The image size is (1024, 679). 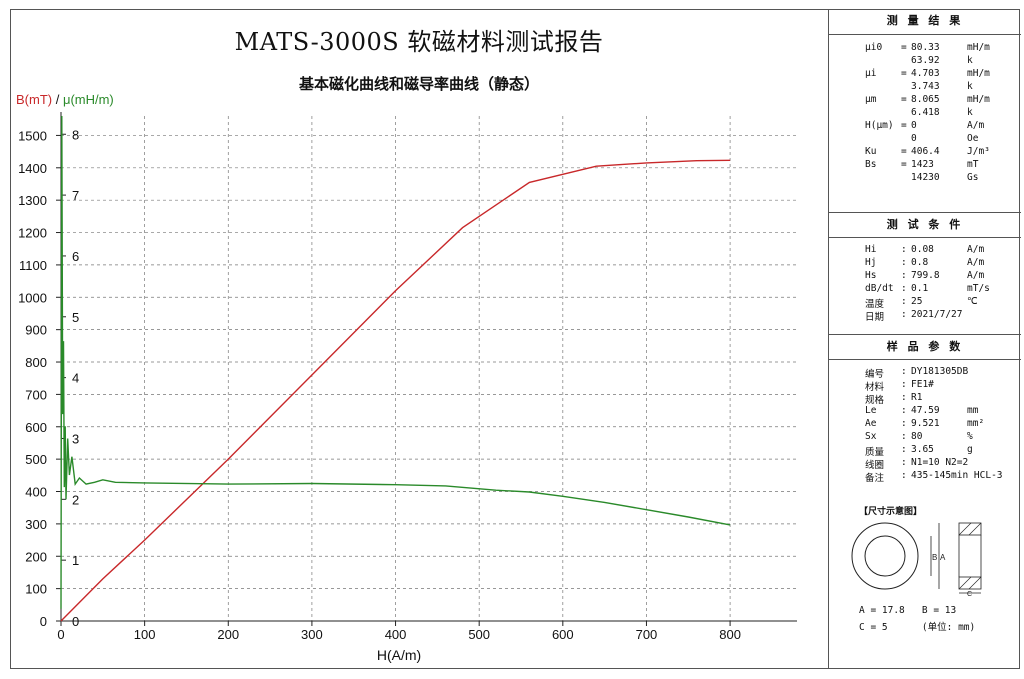 What do you see at coordinates (396, 634) in the screenshot?
I see `x-tick-label: 400` at bounding box center [396, 634].